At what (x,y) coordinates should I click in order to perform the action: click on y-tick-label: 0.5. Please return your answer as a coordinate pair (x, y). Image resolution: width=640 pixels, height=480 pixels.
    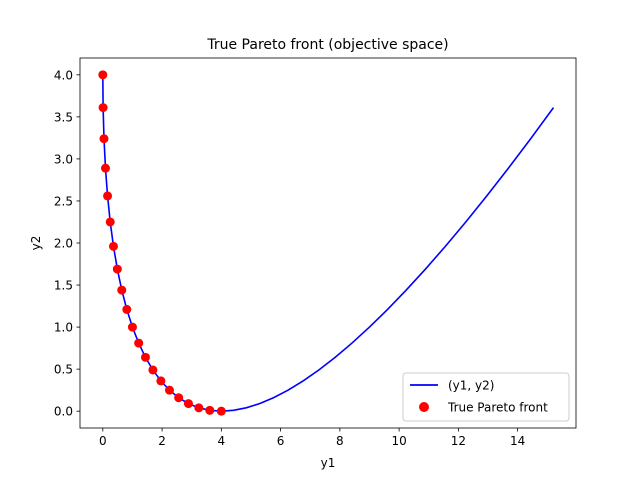
    Looking at the image, I should click on (63, 370).